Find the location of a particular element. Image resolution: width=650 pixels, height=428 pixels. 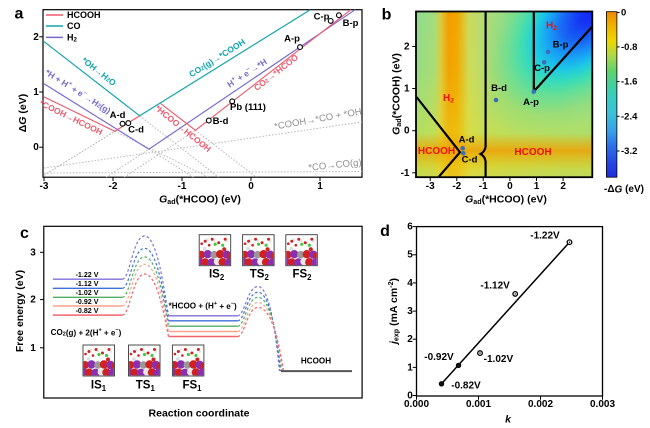

svg-text: -0.82V is located at coordinates (466, 385).